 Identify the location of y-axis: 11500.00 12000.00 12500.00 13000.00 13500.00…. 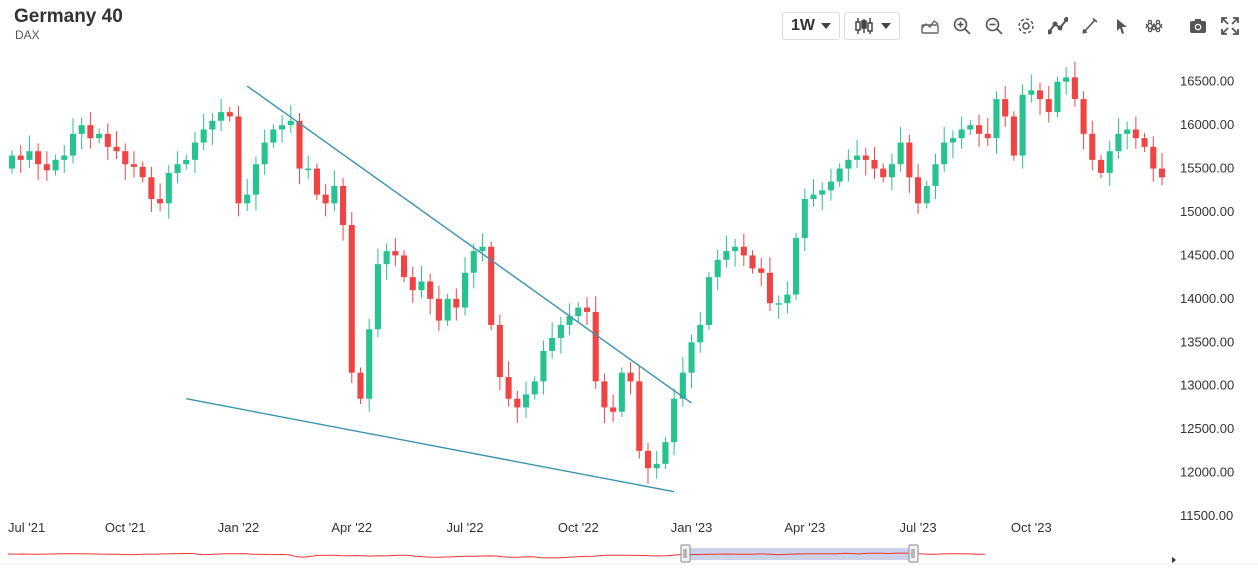
(1207, 298).